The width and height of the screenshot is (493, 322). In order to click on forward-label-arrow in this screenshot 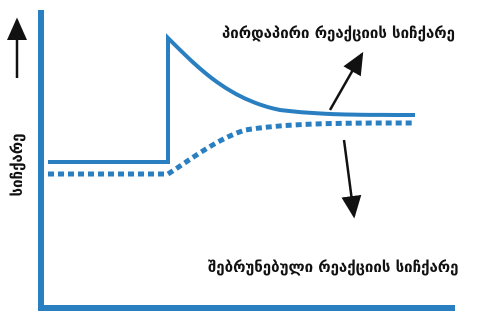, I will do `click(346, 81)`.